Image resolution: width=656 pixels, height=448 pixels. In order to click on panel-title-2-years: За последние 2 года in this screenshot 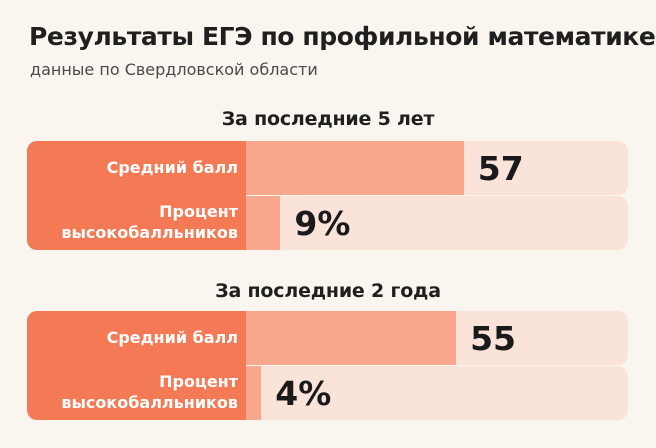, I will do `click(328, 291)`.